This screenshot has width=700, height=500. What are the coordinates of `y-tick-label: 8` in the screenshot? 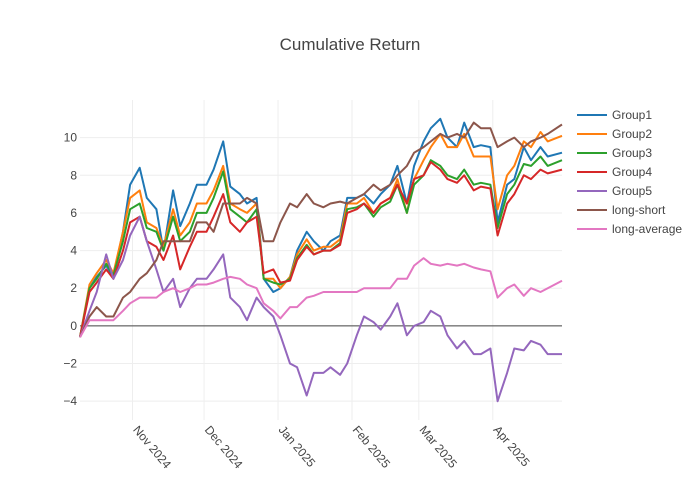 It's located at (73, 175).